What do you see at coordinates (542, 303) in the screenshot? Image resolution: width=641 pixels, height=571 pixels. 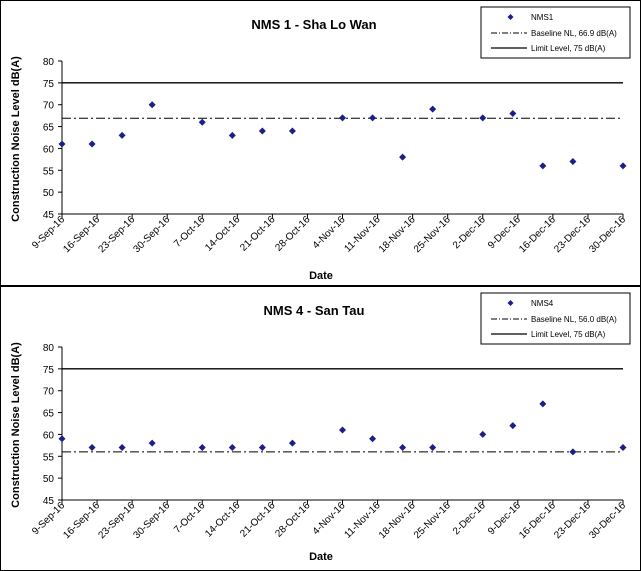 I see `legend-label-series: NMS4` at bounding box center [542, 303].